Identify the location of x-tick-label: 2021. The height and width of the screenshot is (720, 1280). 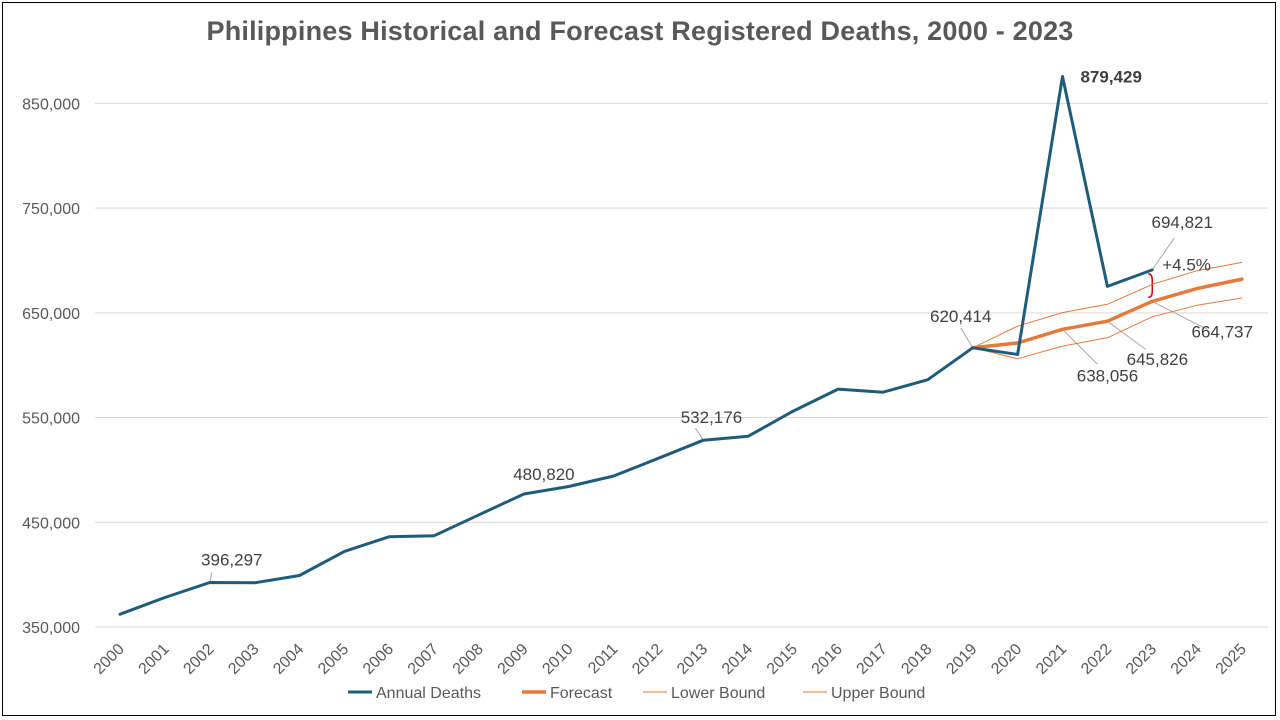
(1051, 659).